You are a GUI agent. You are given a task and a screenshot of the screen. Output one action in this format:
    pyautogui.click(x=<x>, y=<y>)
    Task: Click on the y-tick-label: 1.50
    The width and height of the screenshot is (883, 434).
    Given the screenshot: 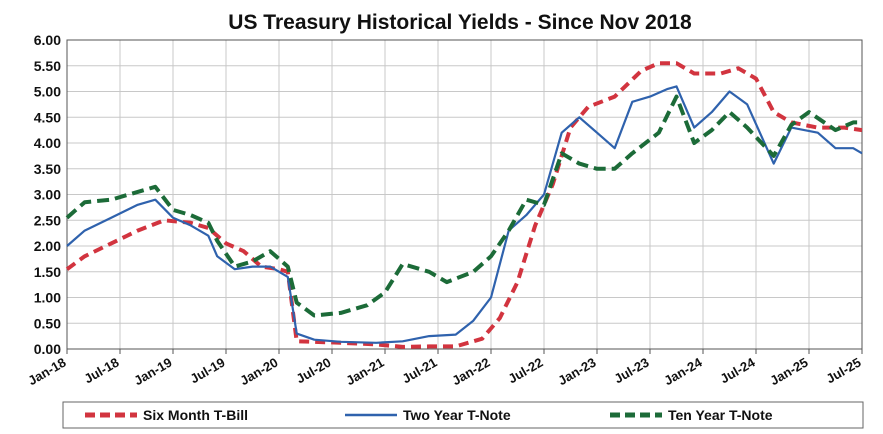 What is the action you would take?
    pyautogui.click(x=47, y=272)
    